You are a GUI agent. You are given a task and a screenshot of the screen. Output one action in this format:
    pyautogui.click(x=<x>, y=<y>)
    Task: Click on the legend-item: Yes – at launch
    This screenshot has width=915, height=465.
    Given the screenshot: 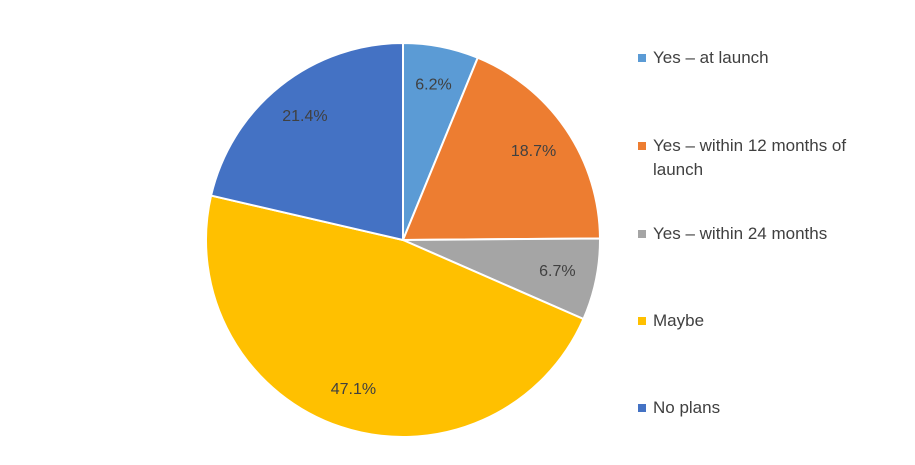 What is the action you would take?
    pyautogui.click(x=745, y=58)
    